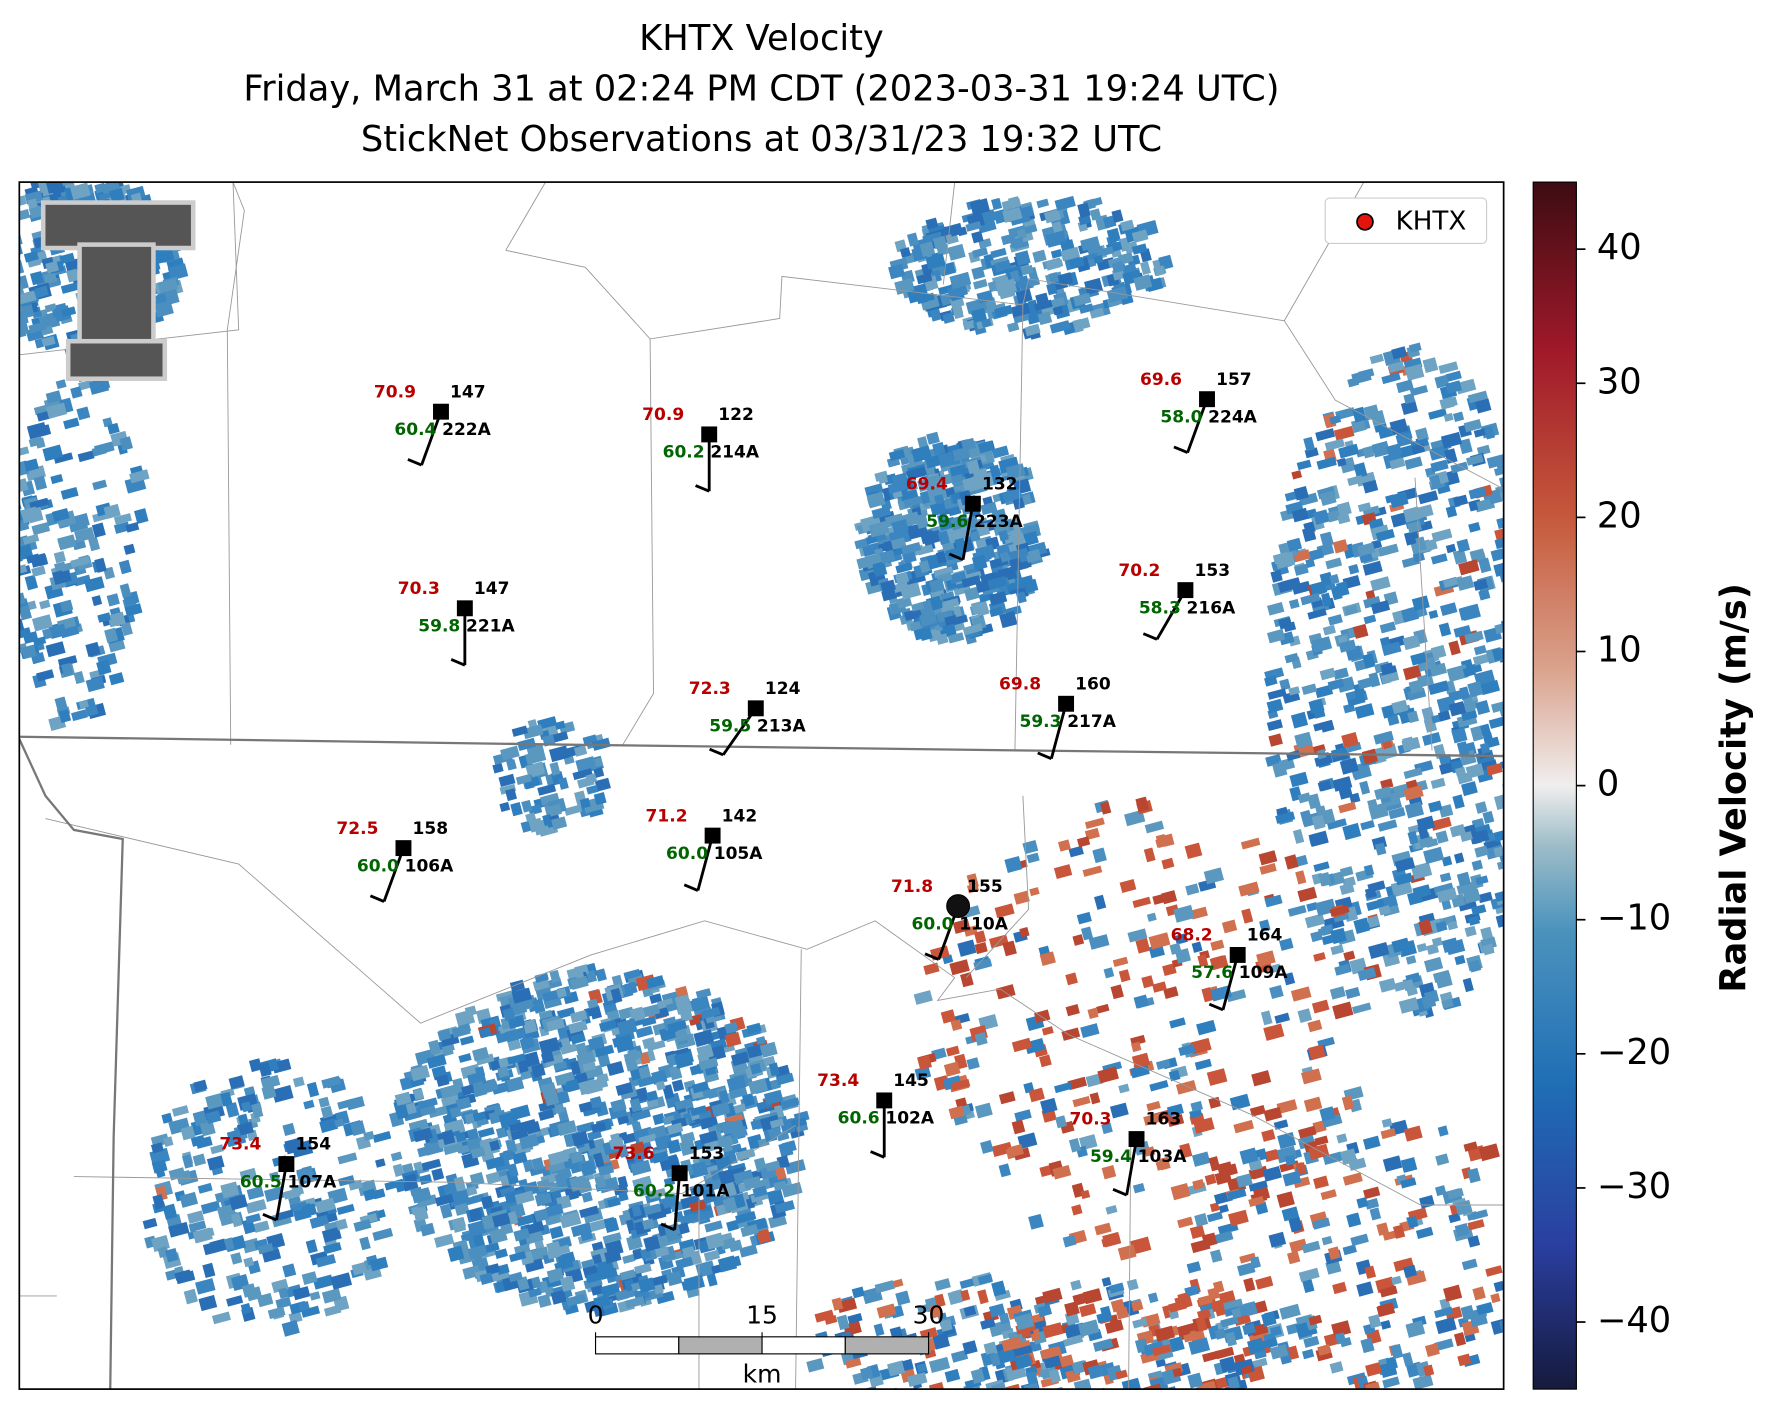  What do you see at coordinates (357, 829) in the screenshot?
I see `temperature: 72.5` at bounding box center [357, 829].